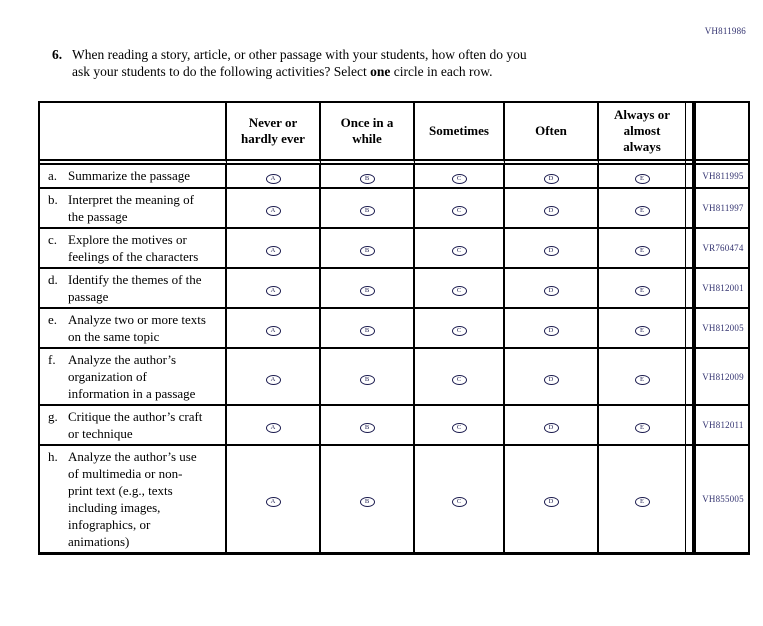 The height and width of the screenshot is (626, 763). Describe the element at coordinates (133, 209) in the screenshot. I see `row-label: b. Interpret the meaning of the passage` at that location.